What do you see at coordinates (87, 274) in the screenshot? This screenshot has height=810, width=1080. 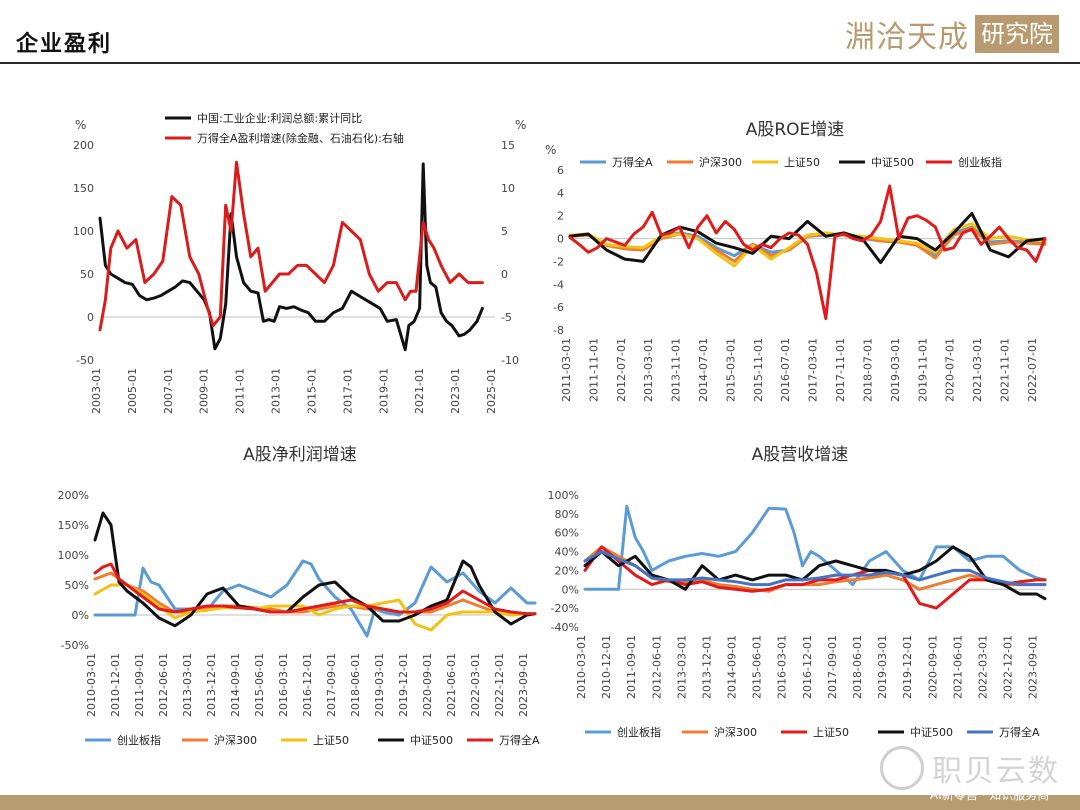 I see `y-tick-label: 50` at bounding box center [87, 274].